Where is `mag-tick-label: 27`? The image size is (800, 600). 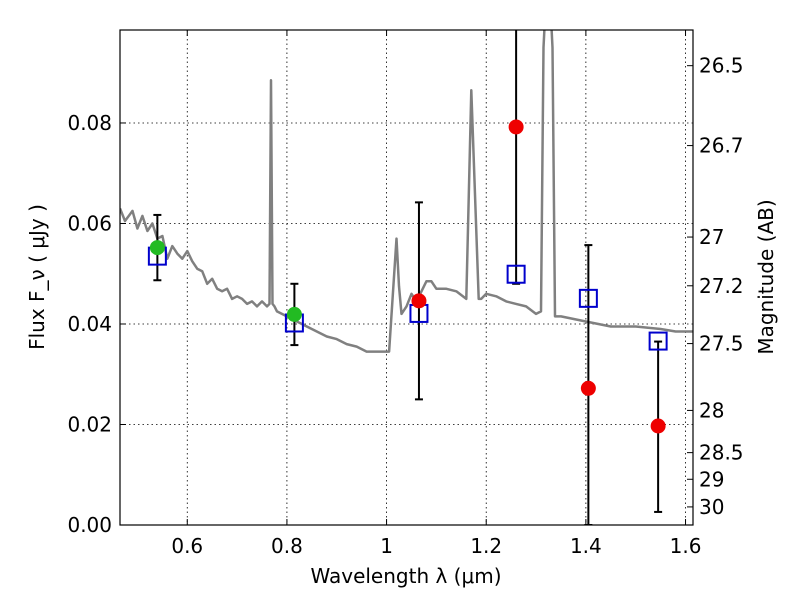
mag-tick-label: 27 is located at coordinates (711, 237).